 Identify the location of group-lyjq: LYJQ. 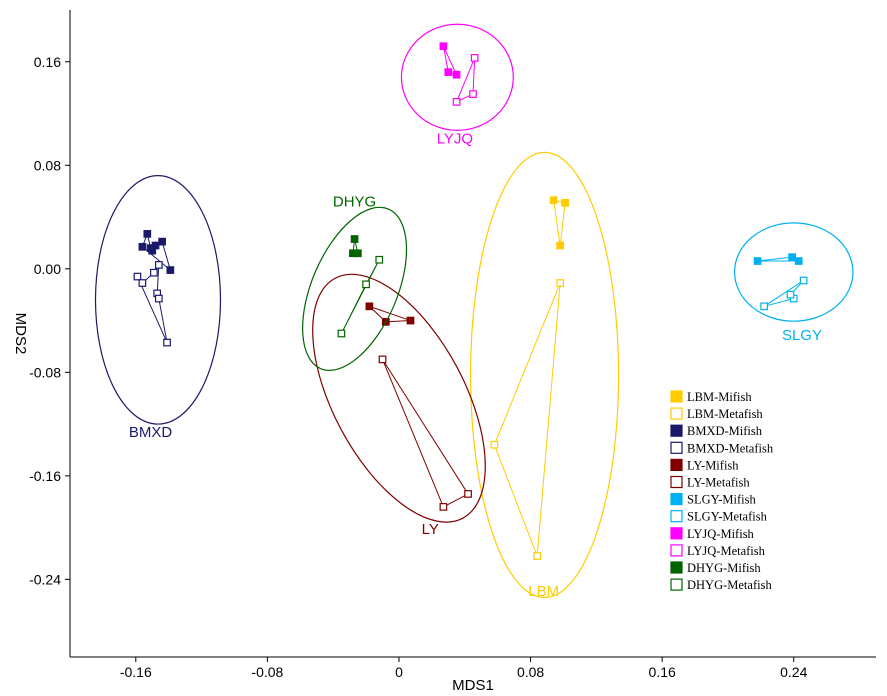
(457, 85).